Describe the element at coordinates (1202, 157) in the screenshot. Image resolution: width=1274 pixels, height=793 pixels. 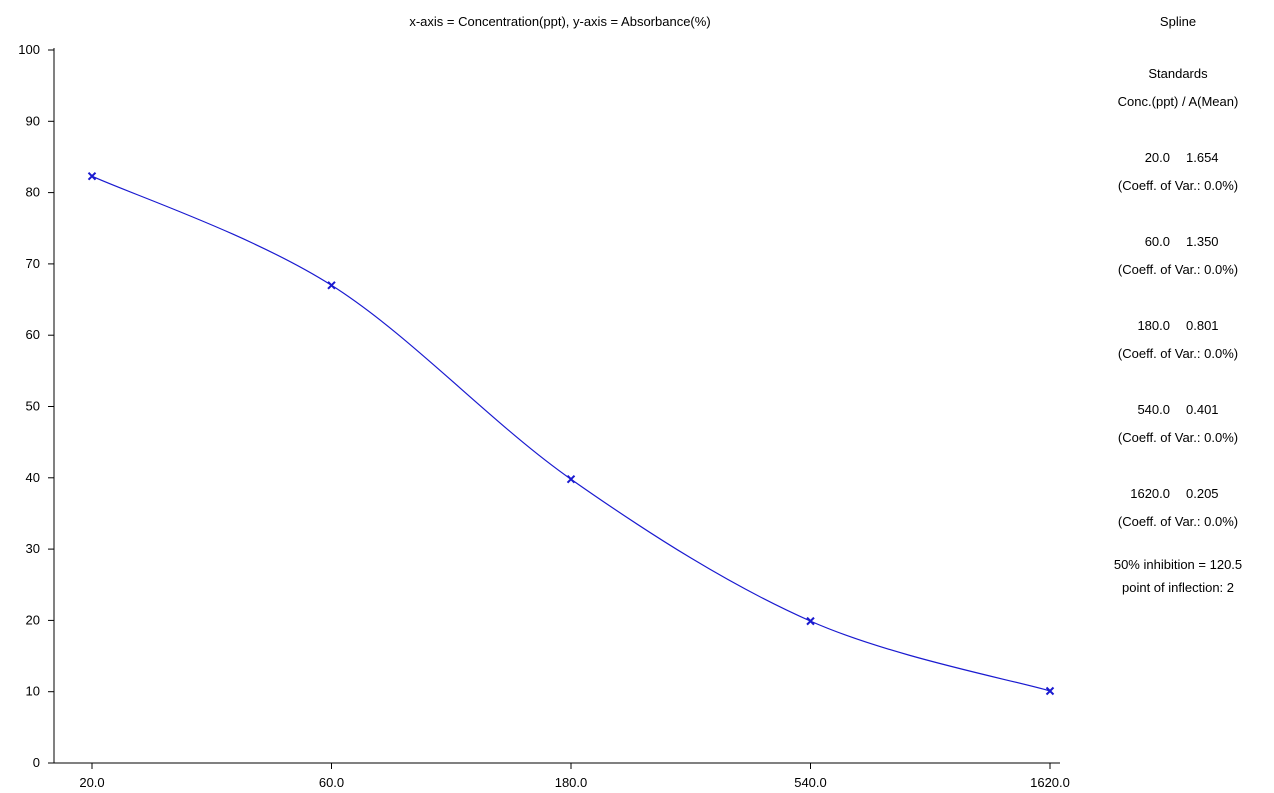
I see `standard-mean: 1.654` at that location.